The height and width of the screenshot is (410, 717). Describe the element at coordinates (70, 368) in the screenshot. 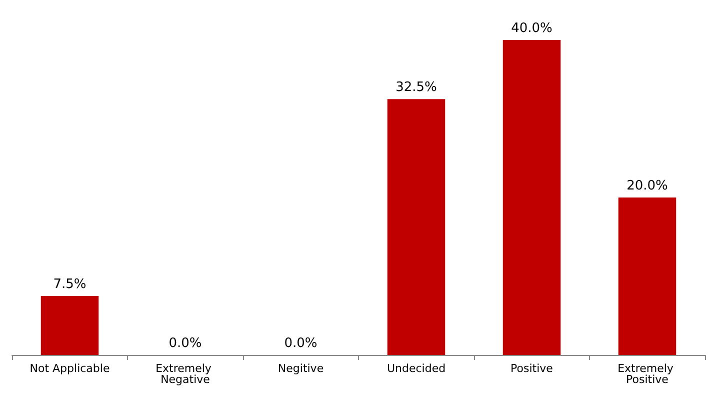

I see `x-tick-label: Not Applicable` at that location.